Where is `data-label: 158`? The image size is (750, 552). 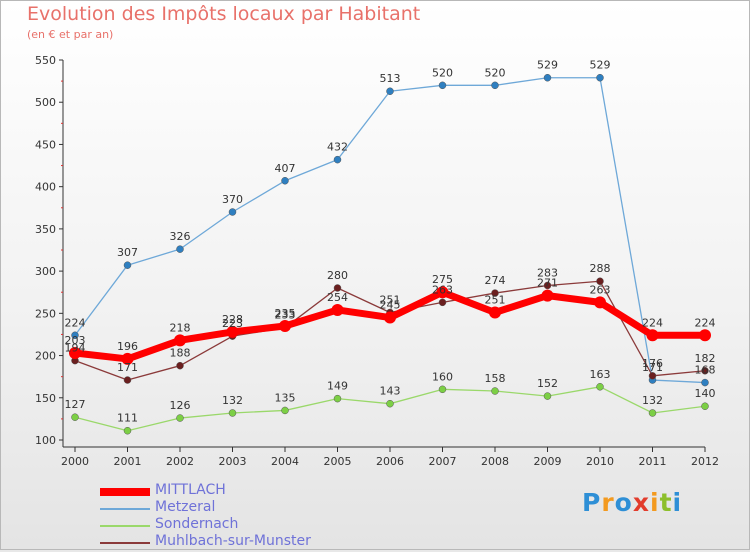 data-label: 158 is located at coordinates (495, 378).